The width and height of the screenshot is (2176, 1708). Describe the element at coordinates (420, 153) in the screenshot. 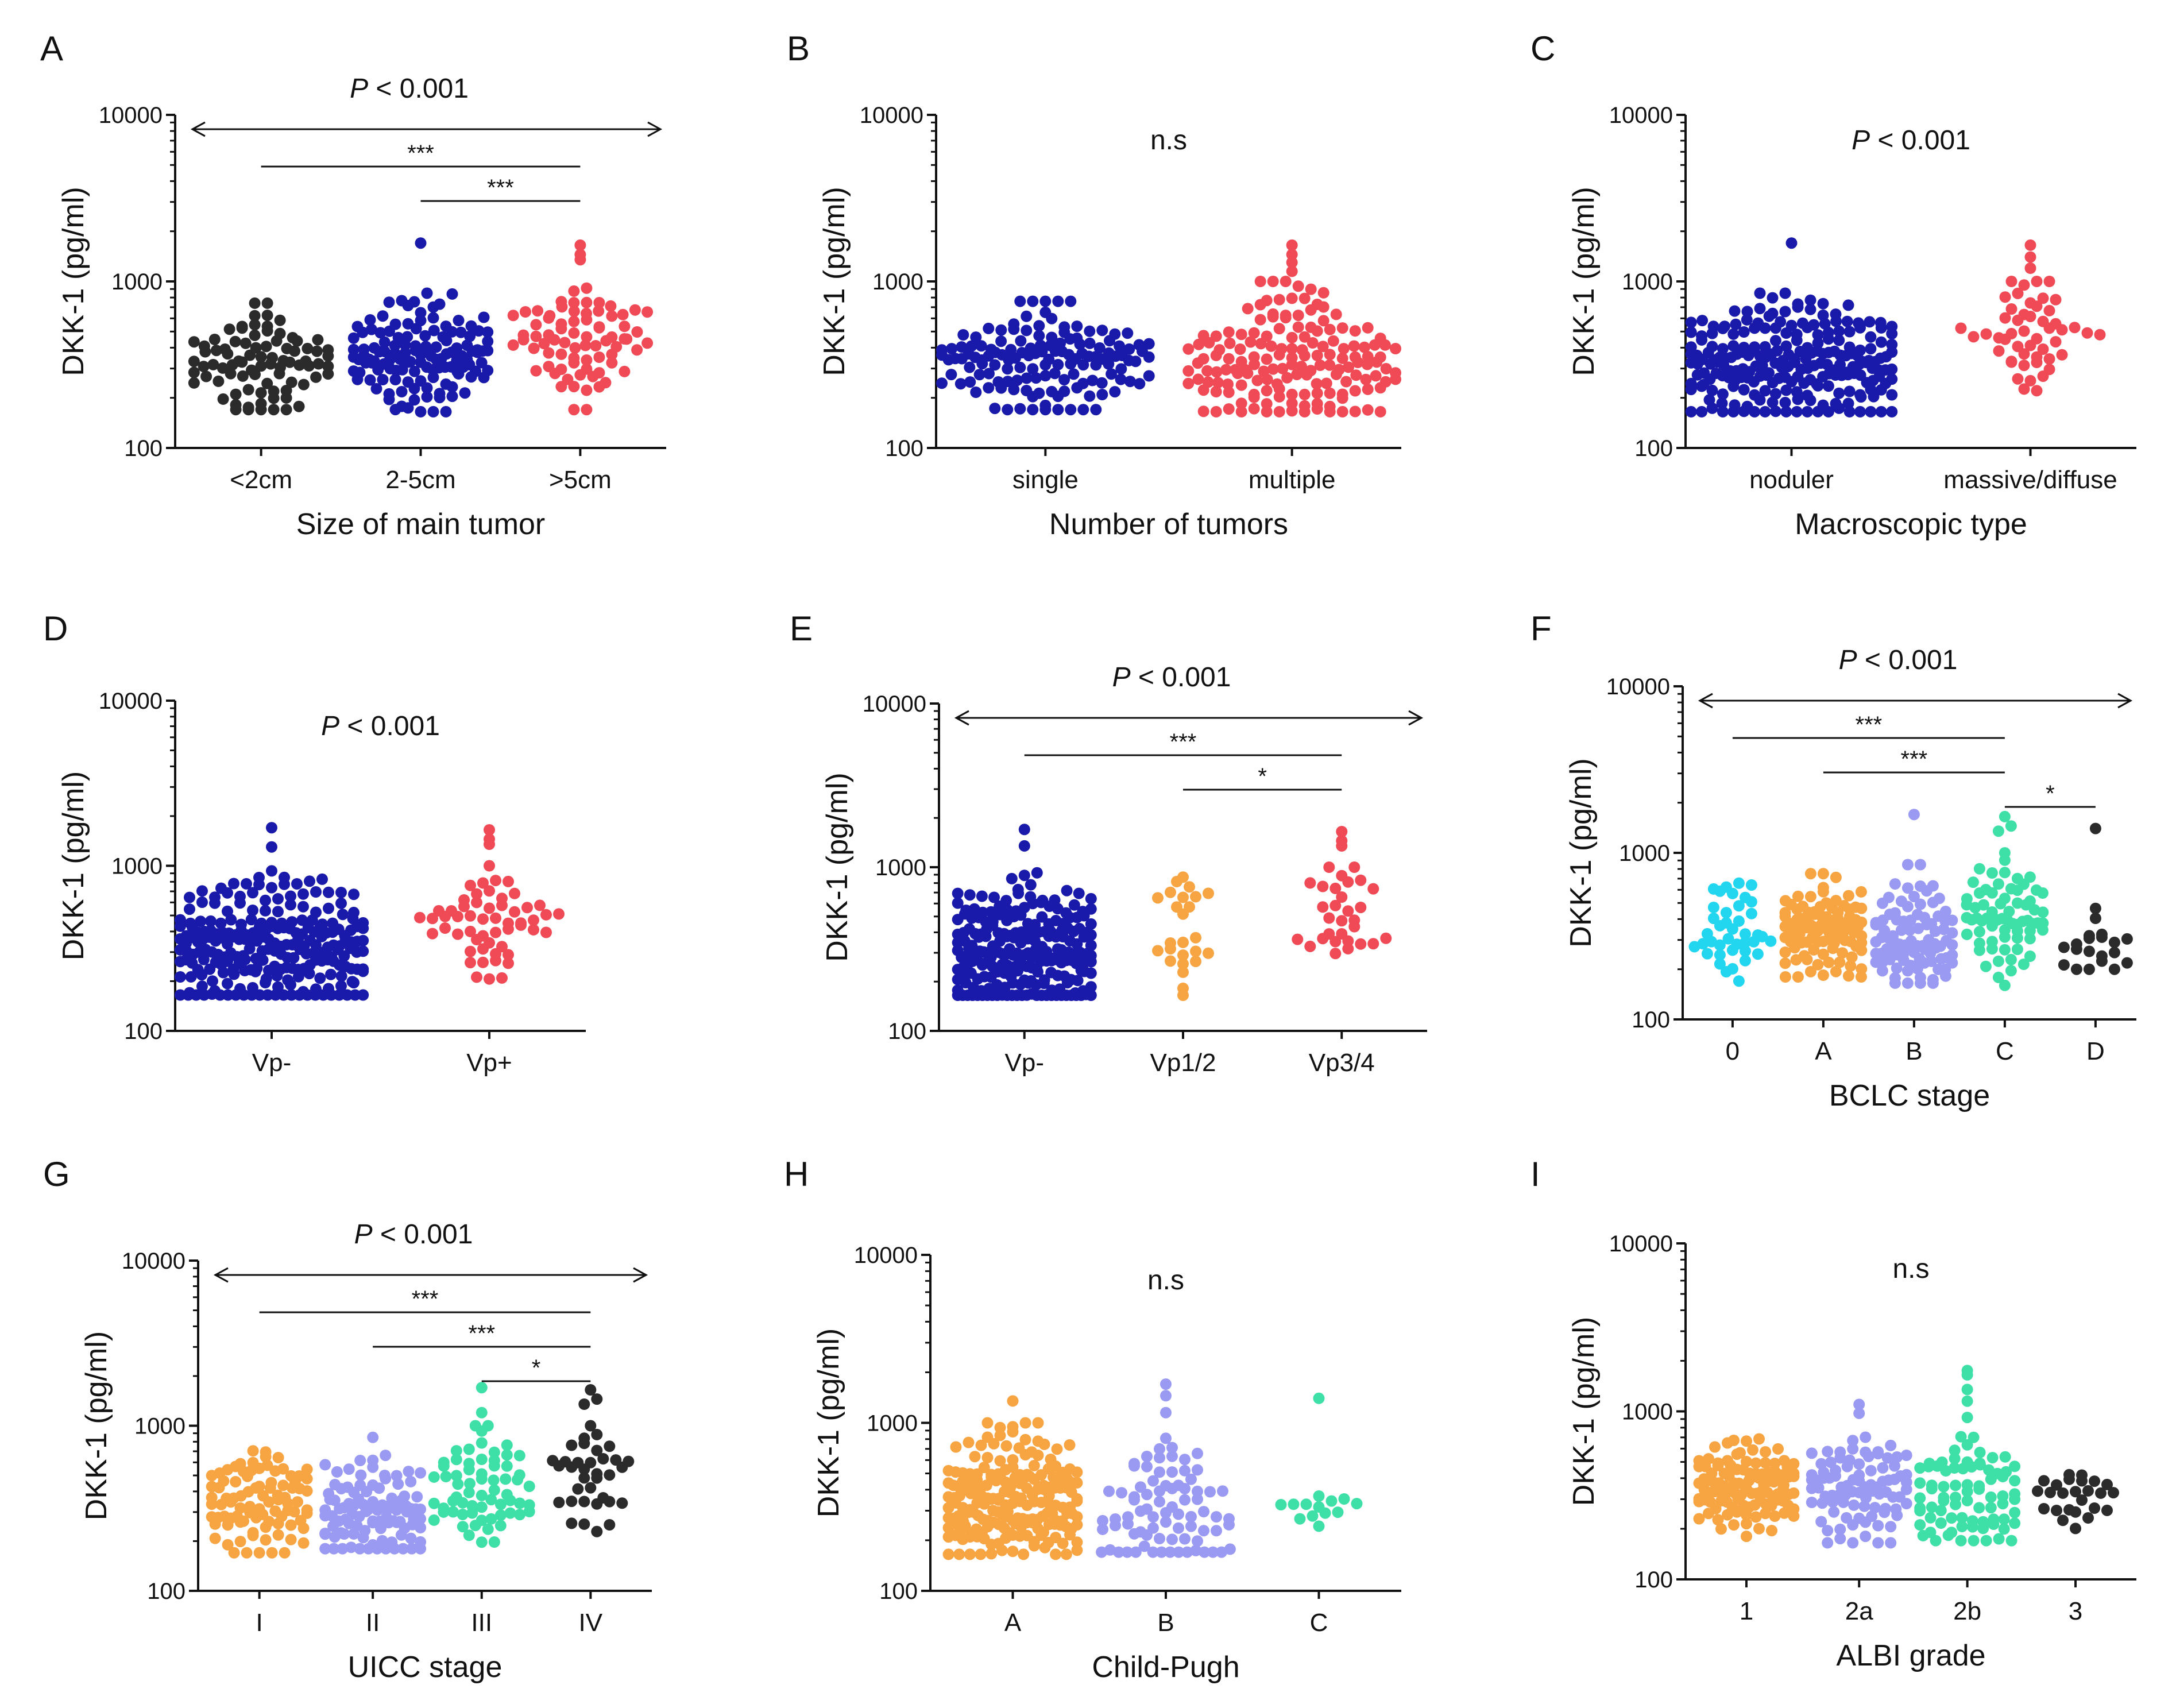

I see `significance-label: ***` at that location.